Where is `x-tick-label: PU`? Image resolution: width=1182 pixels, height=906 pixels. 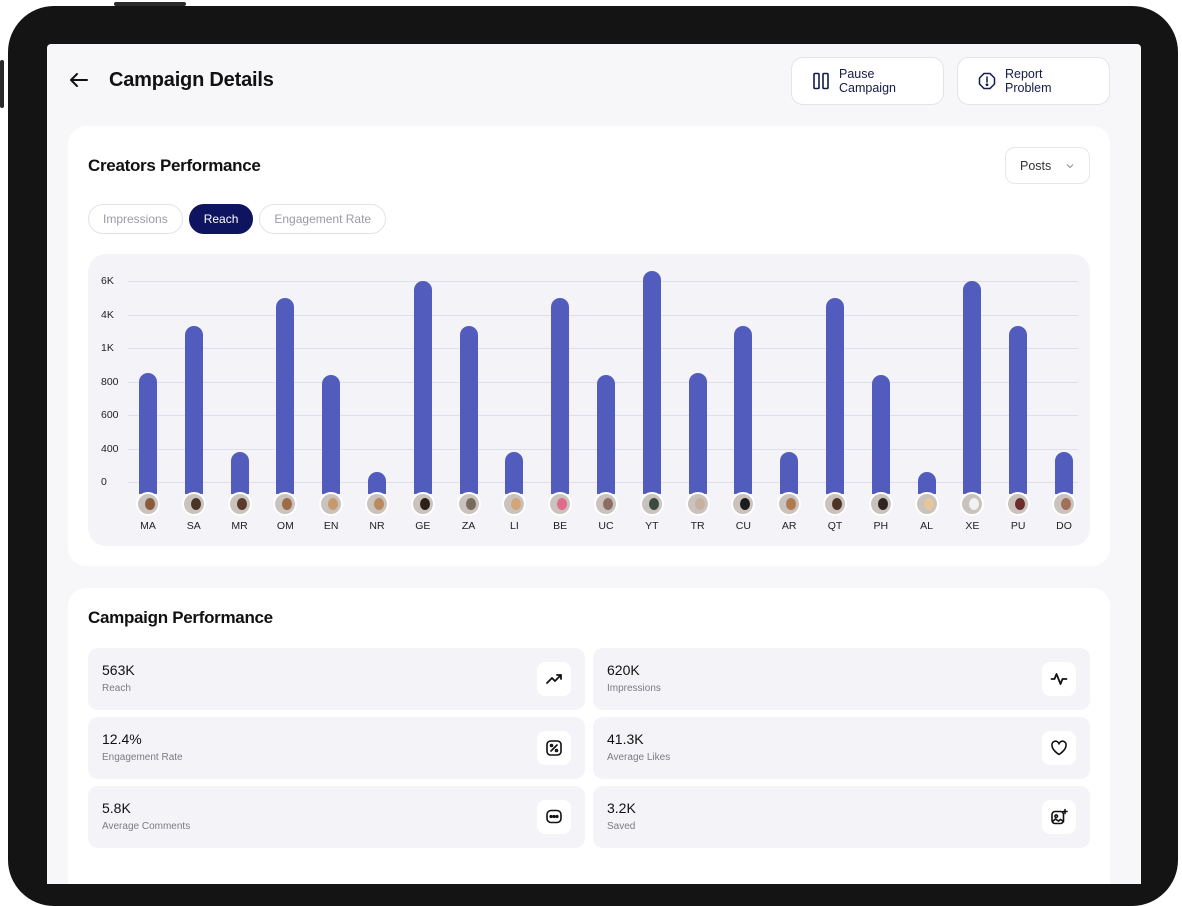
x-tick-label: PU is located at coordinates (1018, 526).